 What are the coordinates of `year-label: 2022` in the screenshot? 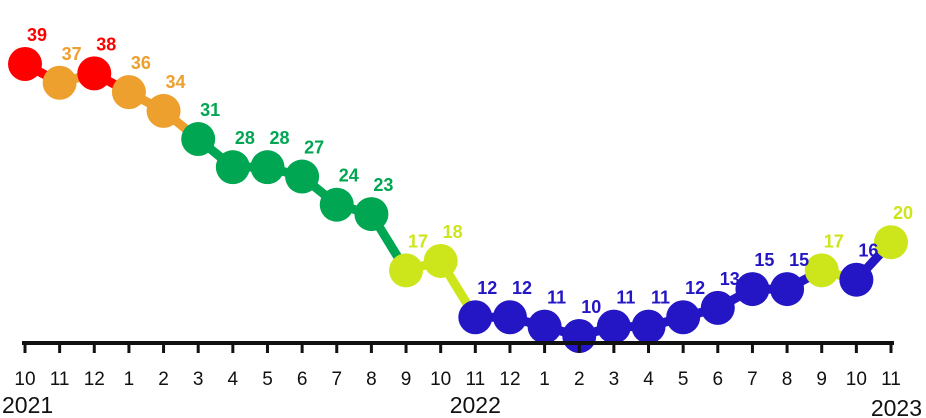 It's located at (475, 405).